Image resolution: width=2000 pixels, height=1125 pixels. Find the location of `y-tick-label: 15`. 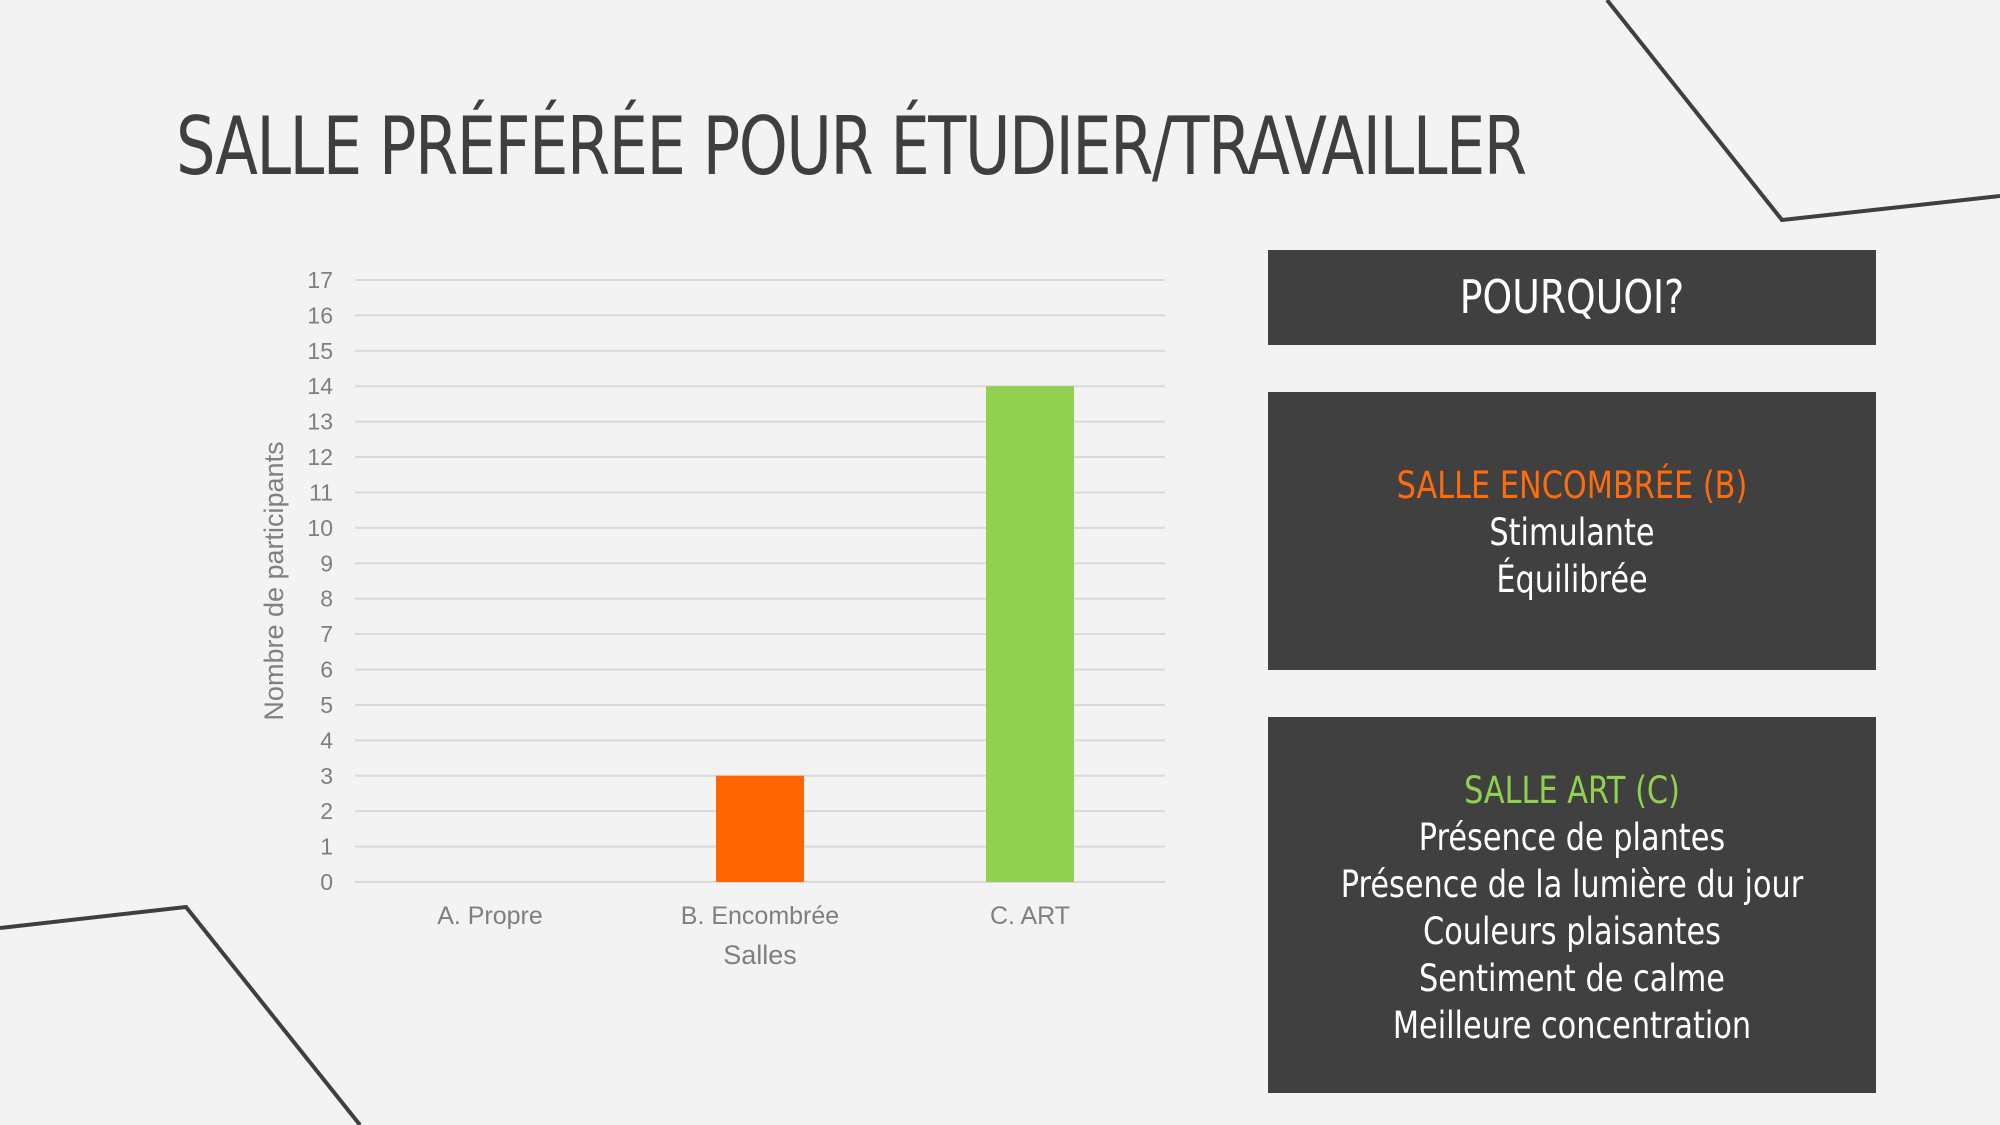

y-tick-label: 15 is located at coordinates (320, 351).